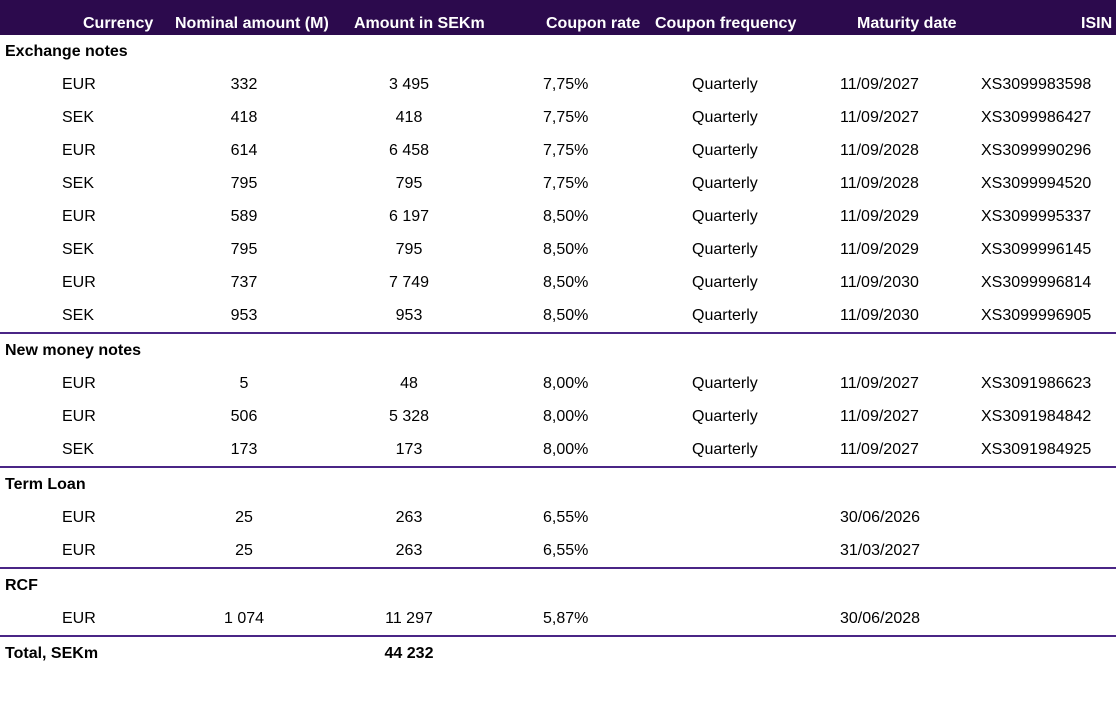 Image resolution: width=1116 pixels, height=710 pixels. What do you see at coordinates (244, 282) in the screenshot?
I see `cell-nominal: 737` at bounding box center [244, 282].